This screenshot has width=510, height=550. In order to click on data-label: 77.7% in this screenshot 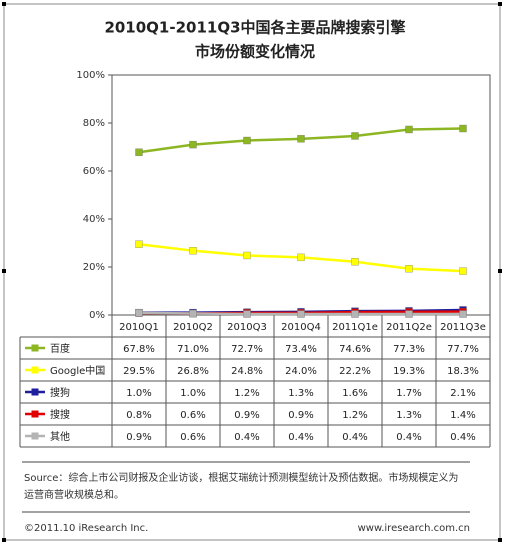, I will do `click(463, 349)`.